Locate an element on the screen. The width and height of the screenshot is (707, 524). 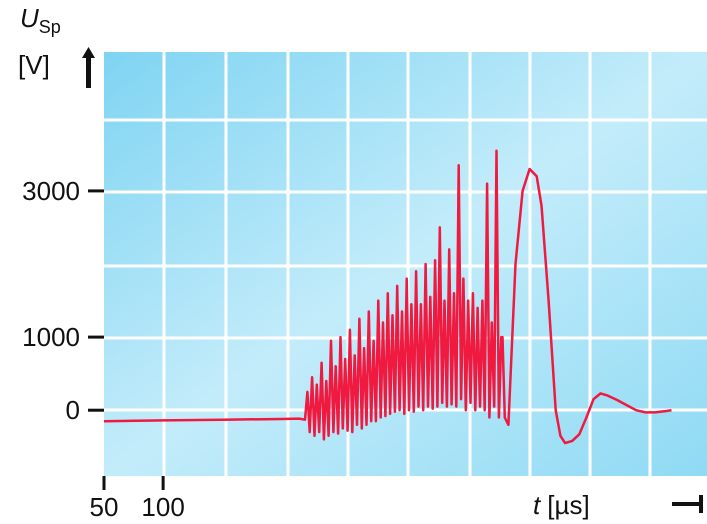
x-tick-label: 100 is located at coordinates (162, 507).